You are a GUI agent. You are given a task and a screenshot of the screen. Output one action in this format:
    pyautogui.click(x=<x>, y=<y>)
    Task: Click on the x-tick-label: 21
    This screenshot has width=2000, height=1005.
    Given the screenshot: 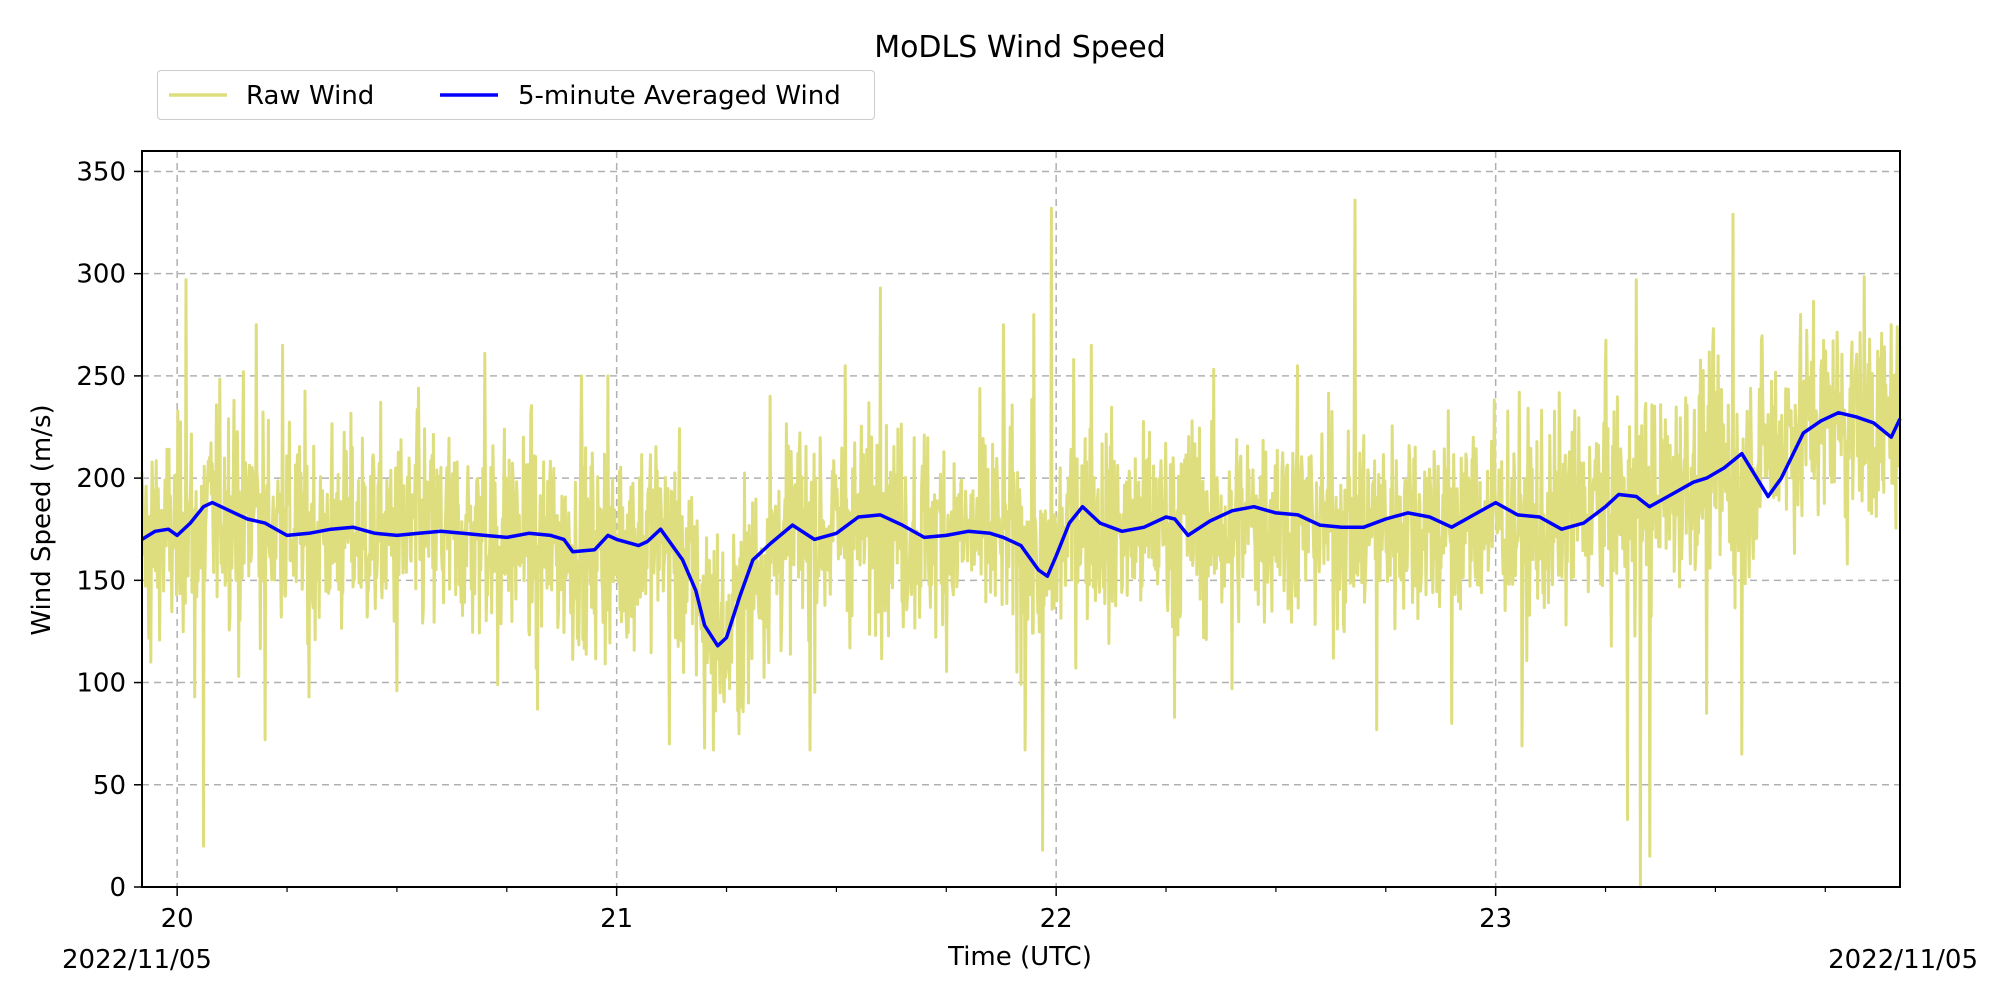 What is the action you would take?
    pyautogui.click(x=616, y=919)
    